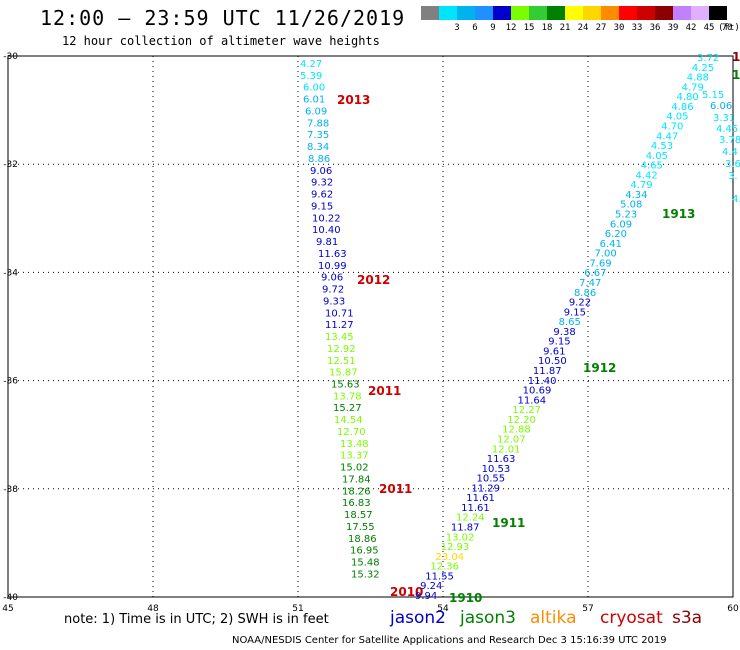 The height and width of the screenshot is (650, 740). Describe the element at coordinates (341, 349) in the screenshot. I see `wave-height-reading: 12.92` at that location.